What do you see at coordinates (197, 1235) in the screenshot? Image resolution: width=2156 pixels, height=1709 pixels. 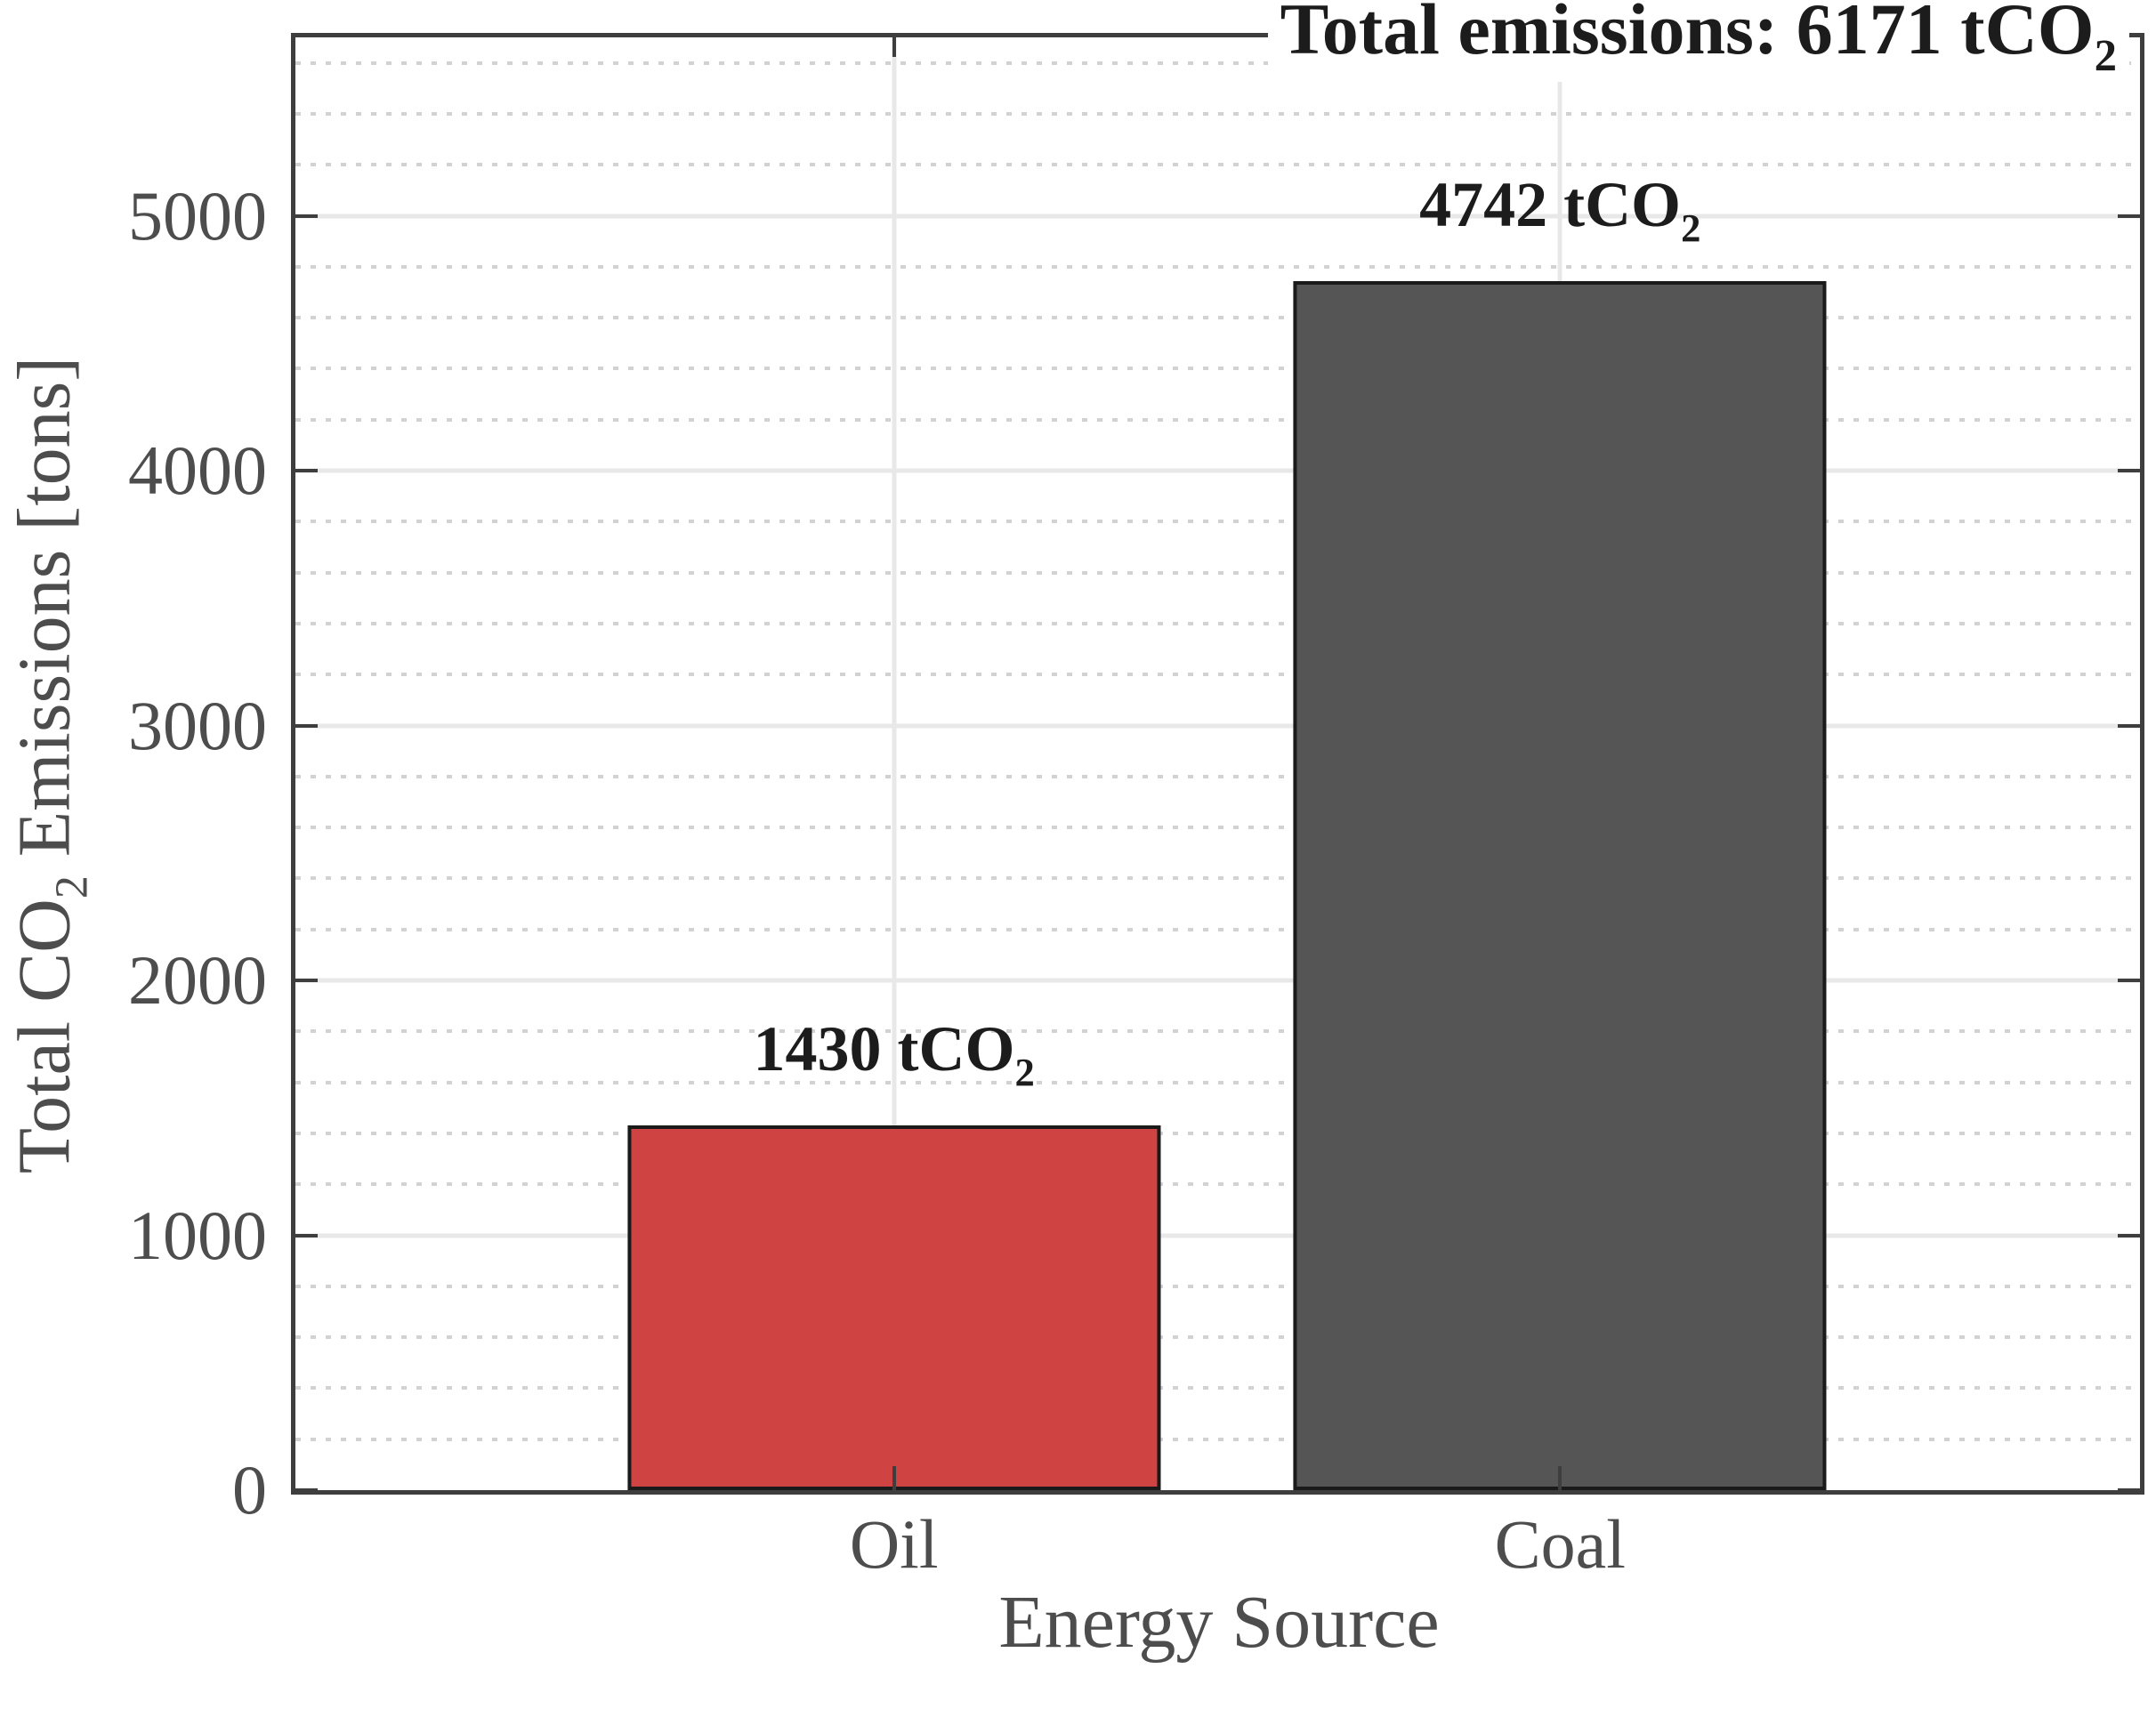 I see `y-tick-label: 1000` at bounding box center [197, 1235].